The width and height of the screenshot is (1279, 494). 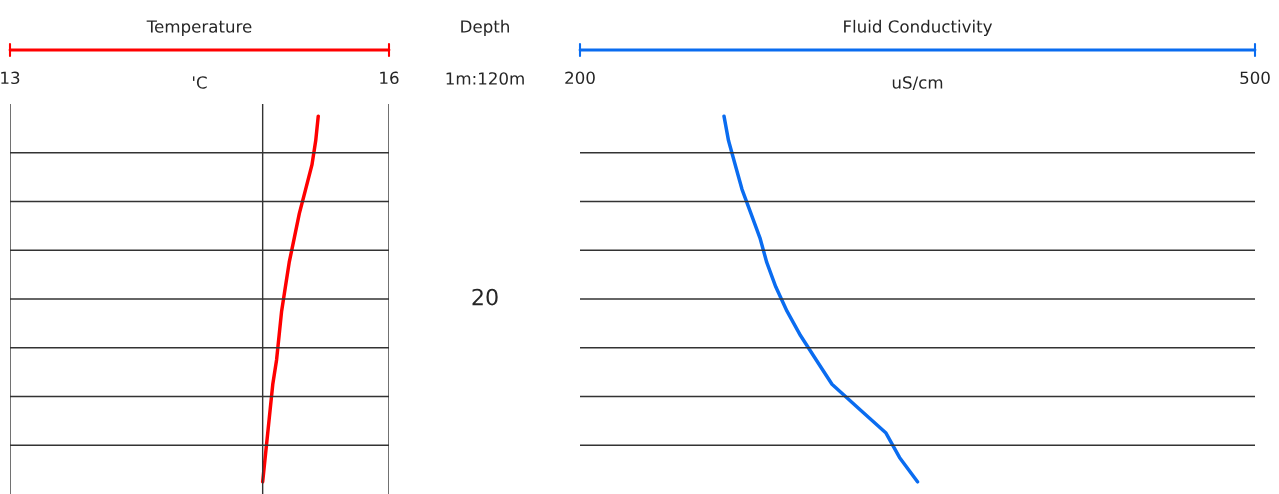 What do you see at coordinates (917, 83) in the screenshot?
I see `x-axis-title: uS/cm` at bounding box center [917, 83].